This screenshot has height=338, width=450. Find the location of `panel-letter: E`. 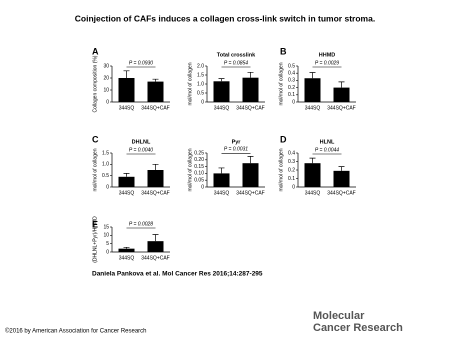

panel-letter: E is located at coordinates (95, 224).